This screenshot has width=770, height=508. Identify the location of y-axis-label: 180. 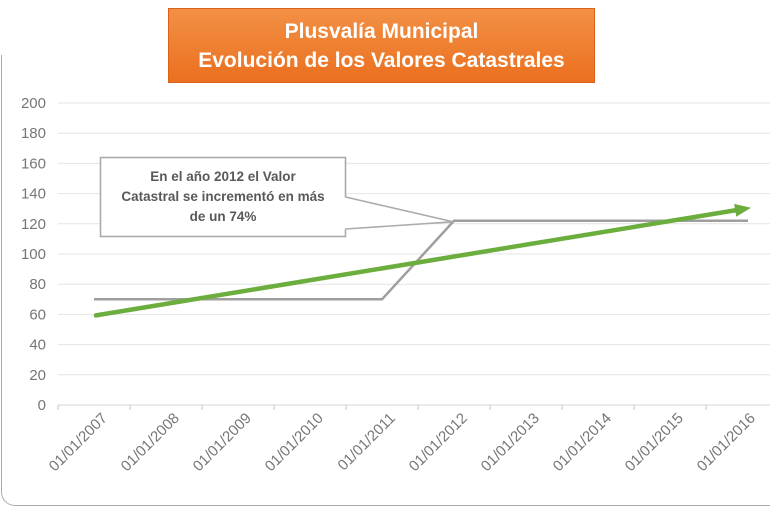
(33, 133).